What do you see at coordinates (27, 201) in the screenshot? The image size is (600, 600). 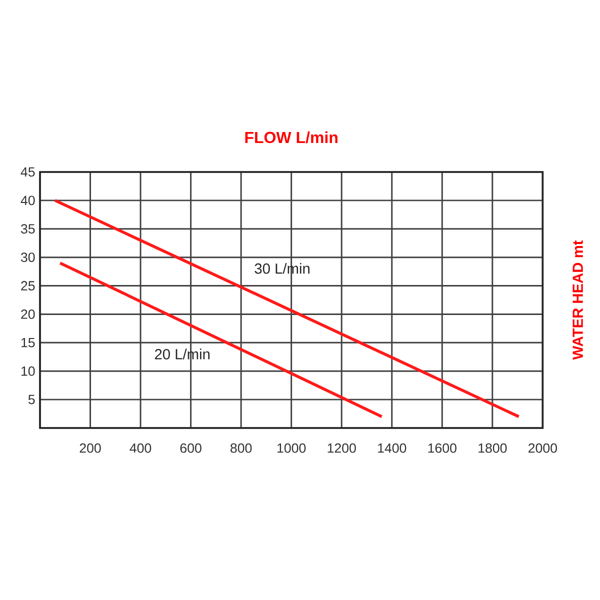 I see `y-tick-label: 40` at bounding box center [27, 201].